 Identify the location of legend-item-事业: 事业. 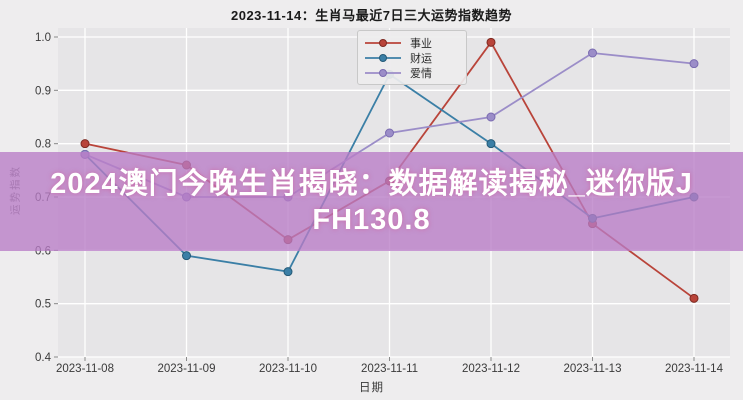
(412, 42).